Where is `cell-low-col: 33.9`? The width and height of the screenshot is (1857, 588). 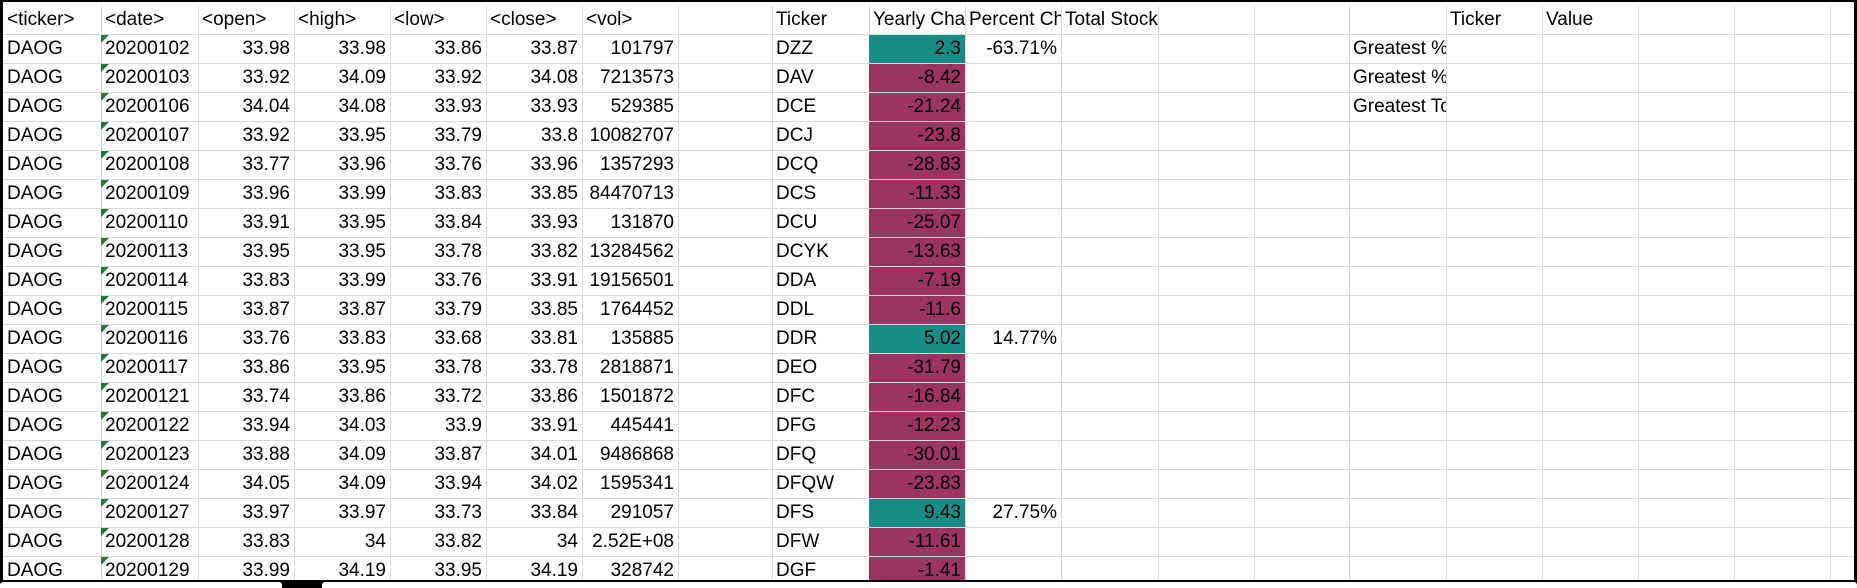
cell-low-col: 33.9 is located at coordinates (438, 426).